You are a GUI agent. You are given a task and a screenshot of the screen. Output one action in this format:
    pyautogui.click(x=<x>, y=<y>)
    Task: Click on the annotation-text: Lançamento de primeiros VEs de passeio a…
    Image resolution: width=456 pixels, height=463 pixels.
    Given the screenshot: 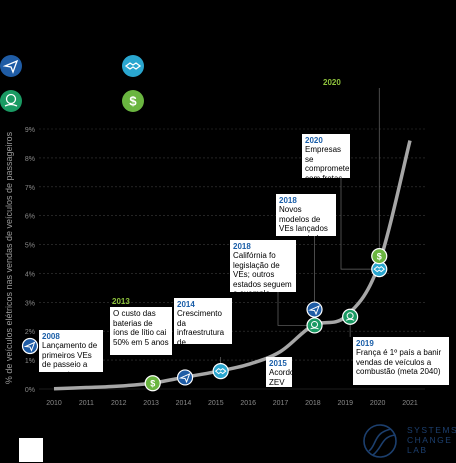 What is the action you would take?
    pyautogui.click(x=70, y=356)
    